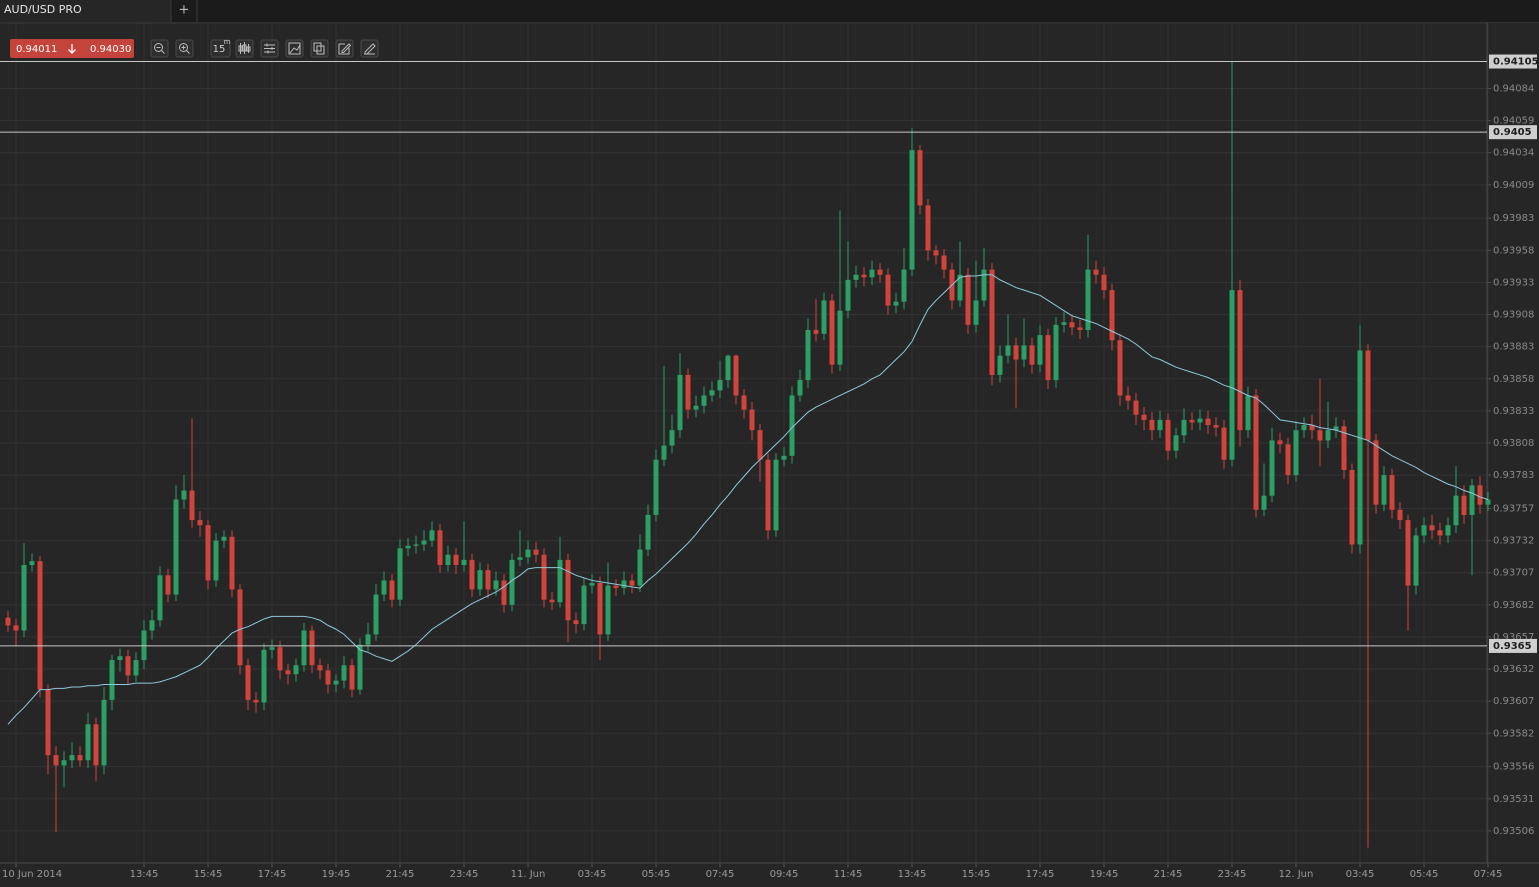 This screenshot has width=1539, height=887. I want to click on down-arrow, so click(72, 49).